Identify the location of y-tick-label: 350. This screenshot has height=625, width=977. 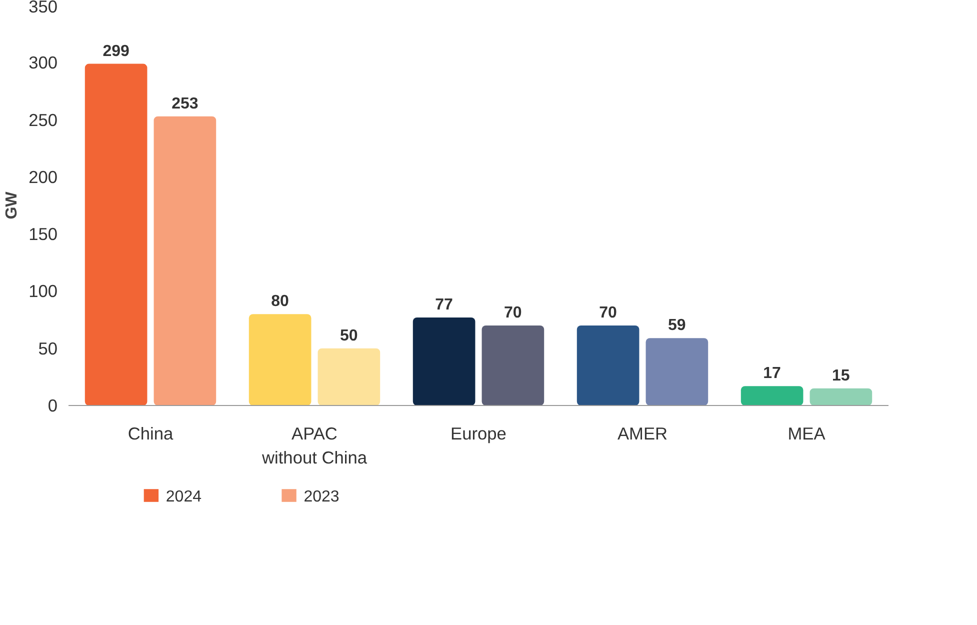
(43, 8).